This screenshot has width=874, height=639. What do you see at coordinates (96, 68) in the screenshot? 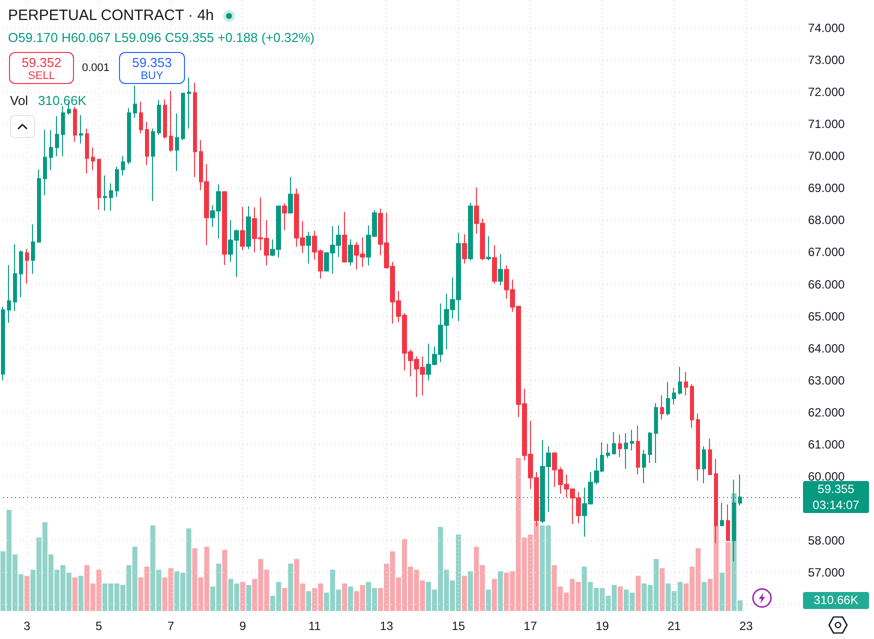
I see `annotation: 0.001` at bounding box center [96, 68].